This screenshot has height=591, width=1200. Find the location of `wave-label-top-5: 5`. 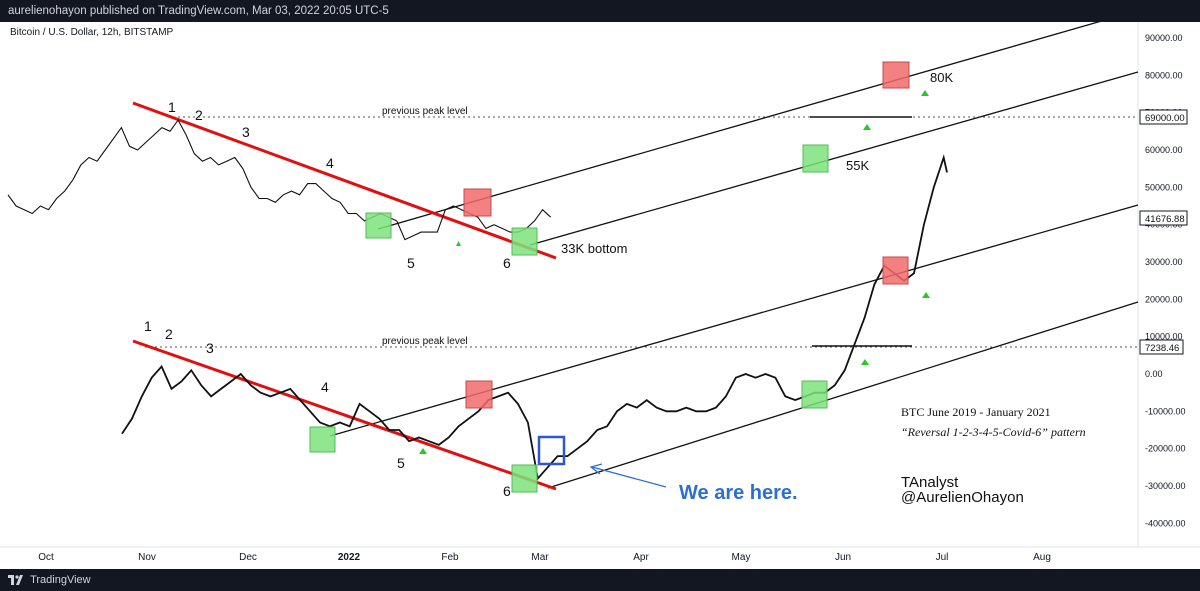

wave-label-top-5: 5 is located at coordinates (411, 263).